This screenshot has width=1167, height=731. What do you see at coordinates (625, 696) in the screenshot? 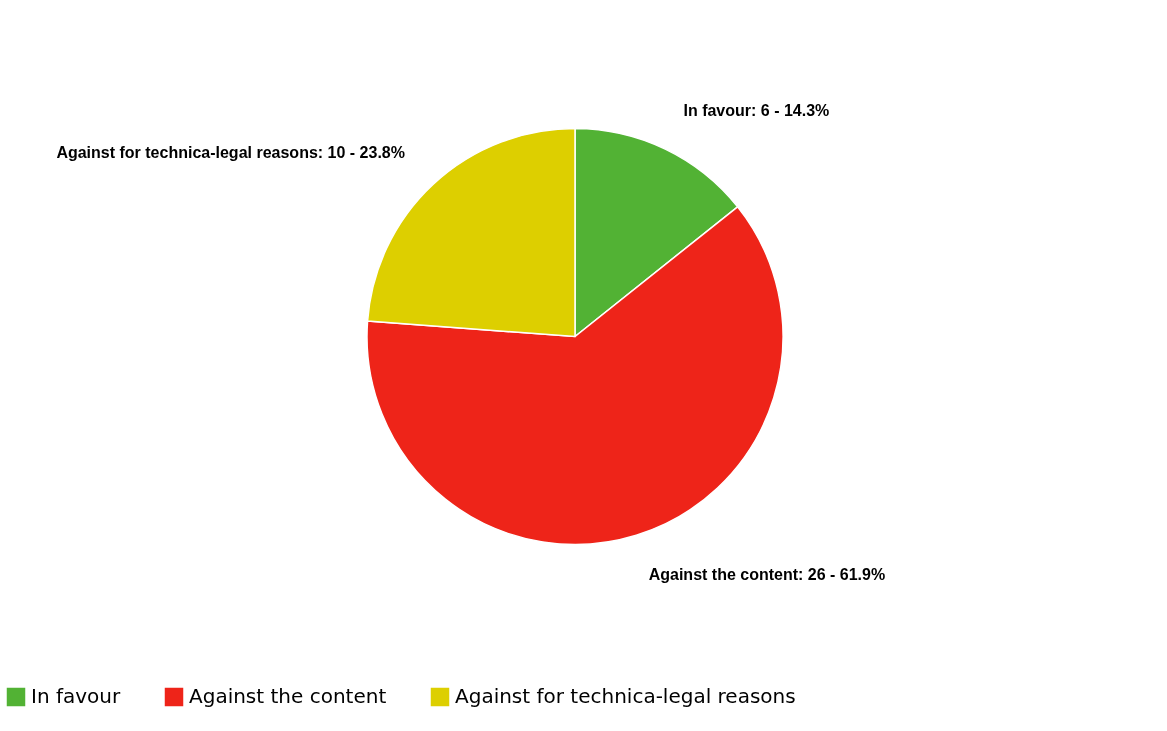
I see `legend-label: Against for technica-legal reasons` at bounding box center [625, 696].